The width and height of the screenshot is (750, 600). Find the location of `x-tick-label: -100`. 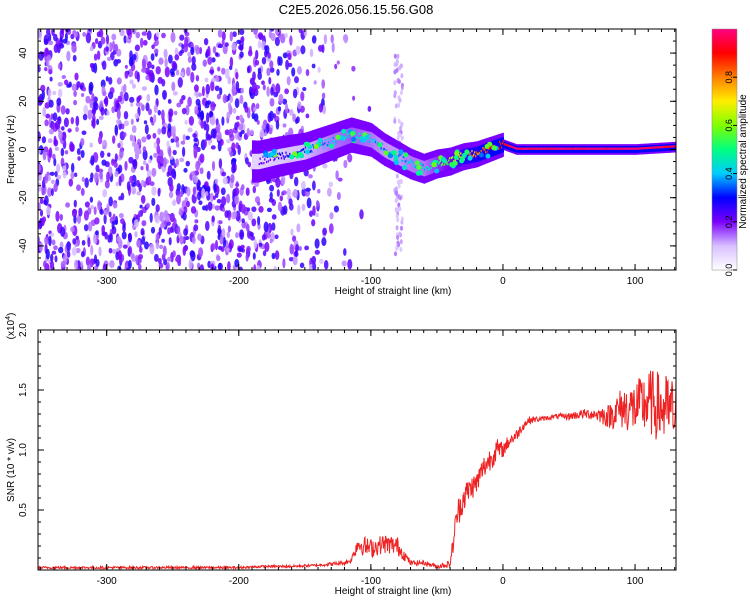

x-tick-label: -100 is located at coordinates (371, 281).